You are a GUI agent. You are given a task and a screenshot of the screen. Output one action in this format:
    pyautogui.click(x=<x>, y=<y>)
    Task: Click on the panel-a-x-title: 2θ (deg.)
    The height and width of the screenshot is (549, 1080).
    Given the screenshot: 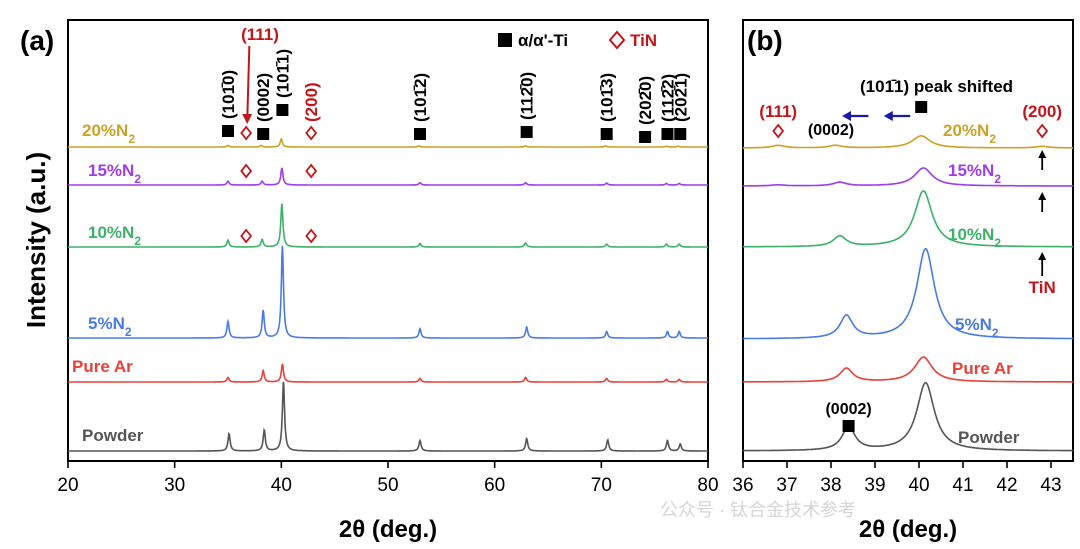 What is the action you would take?
    pyautogui.click(x=388, y=529)
    